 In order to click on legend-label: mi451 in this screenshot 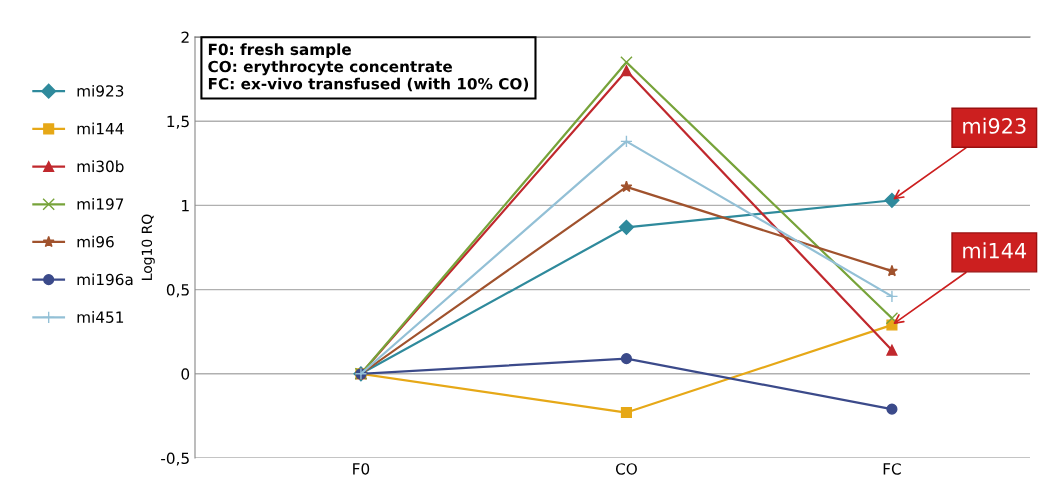, I will do `click(100, 317)`.